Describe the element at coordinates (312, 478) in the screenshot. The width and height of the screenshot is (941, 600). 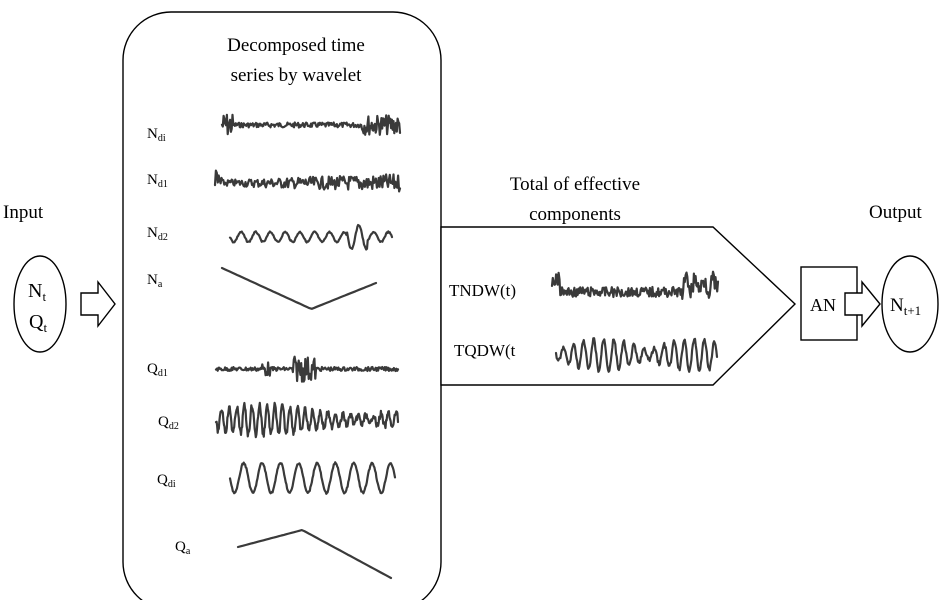
I see `waveform-qdi` at that location.